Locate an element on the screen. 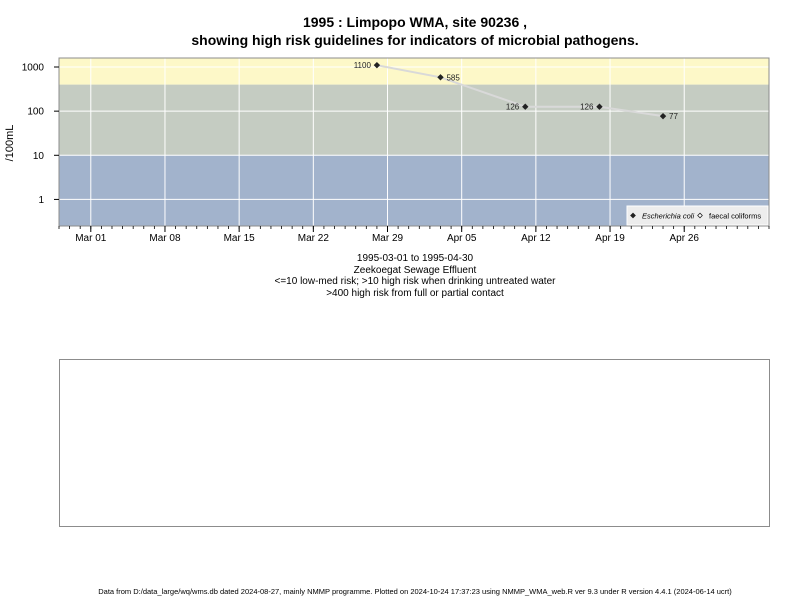  data-label: 585 is located at coordinates (453, 77).